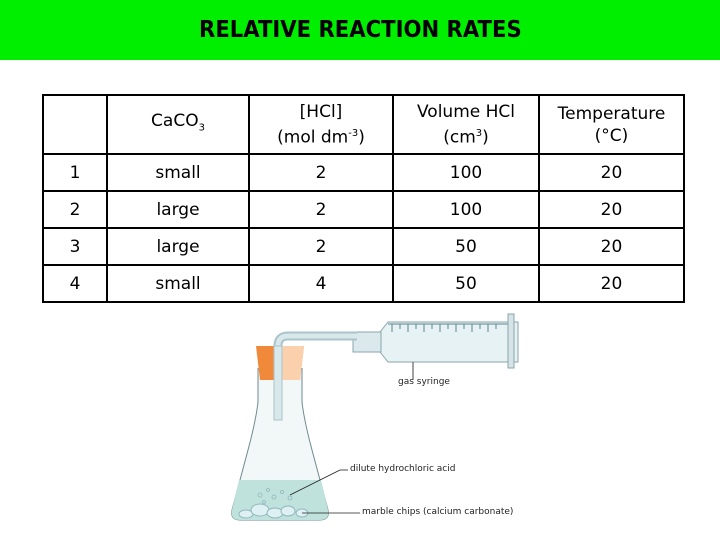  I want to click on conical-flask-icon, so click(280, 444).